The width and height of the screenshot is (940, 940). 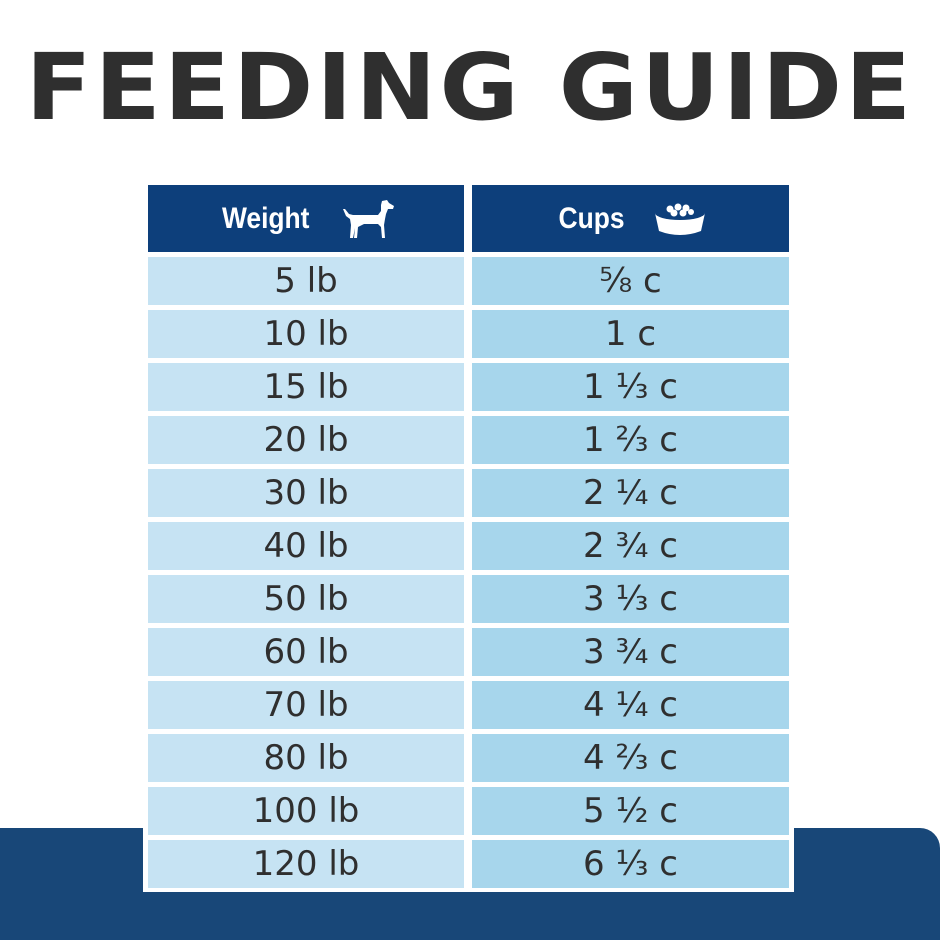 What do you see at coordinates (468, 864) in the screenshot?
I see `table-row: 120 lb 6 ⅓ c` at bounding box center [468, 864].